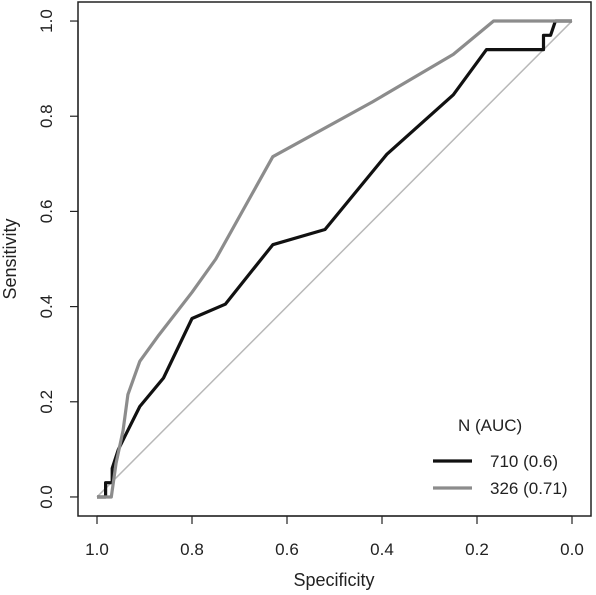 The width and height of the screenshot is (596, 595). What do you see at coordinates (500, 475) in the screenshot?
I see `legend-items: 710 (0.6) 326 (0.71)` at bounding box center [500, 475].